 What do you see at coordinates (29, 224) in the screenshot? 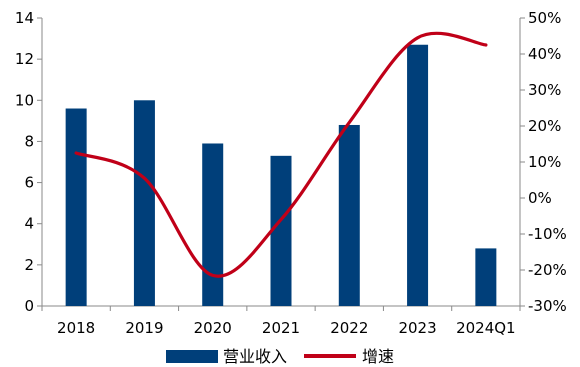
I see `left-tick-label: 4` at bounding box center [29, 224].